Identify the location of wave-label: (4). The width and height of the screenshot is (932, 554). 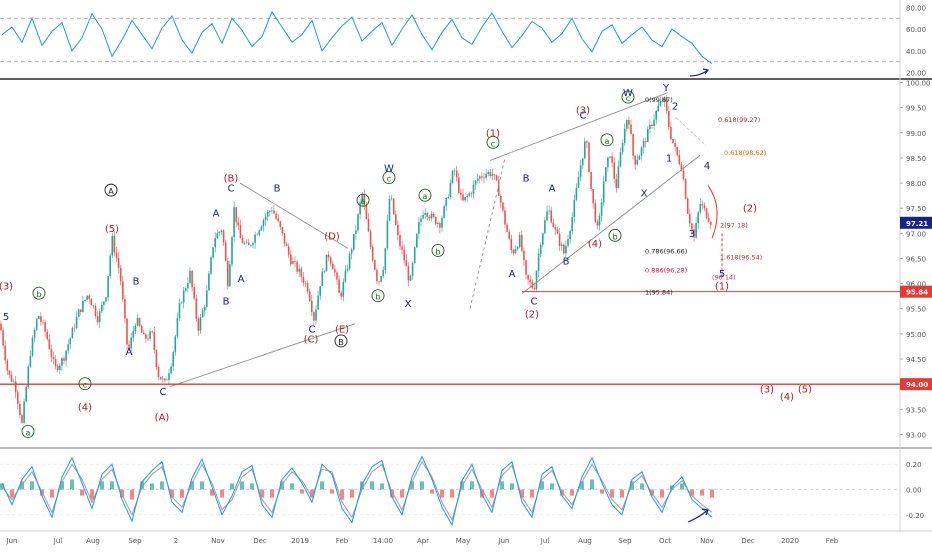
(595, 244).